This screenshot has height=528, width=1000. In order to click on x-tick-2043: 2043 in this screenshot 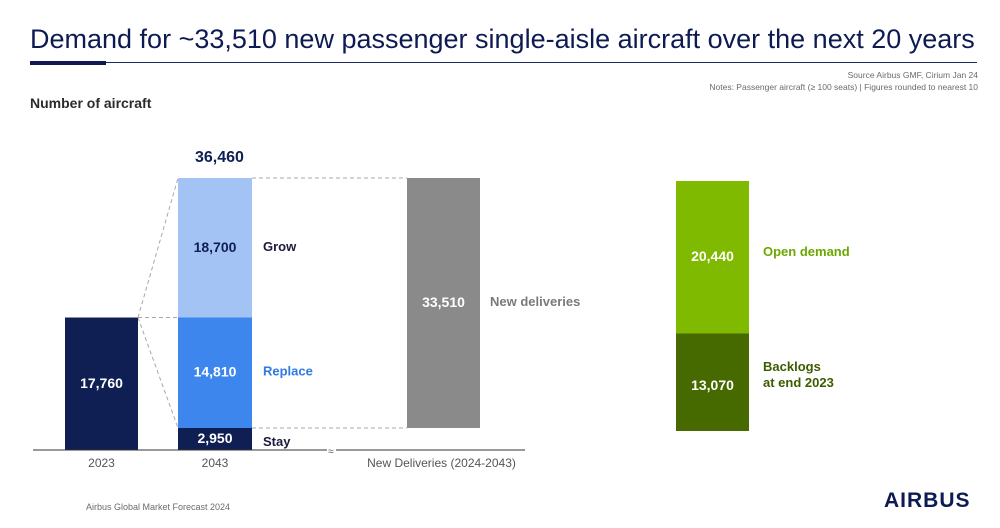, I will do `click(215, 463)`.